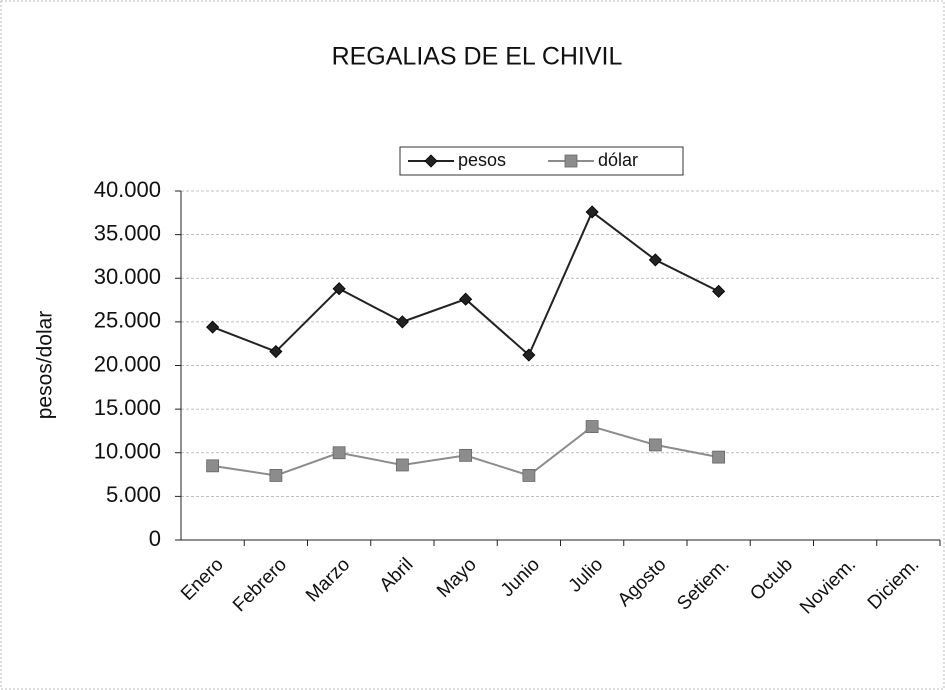 The width and height of the screenshot is (945, 690). Describe the element at coordinates (477, 57) in the screenshot. I see `chart-title: REGALIAS DE EL CHIVIL` at that location.